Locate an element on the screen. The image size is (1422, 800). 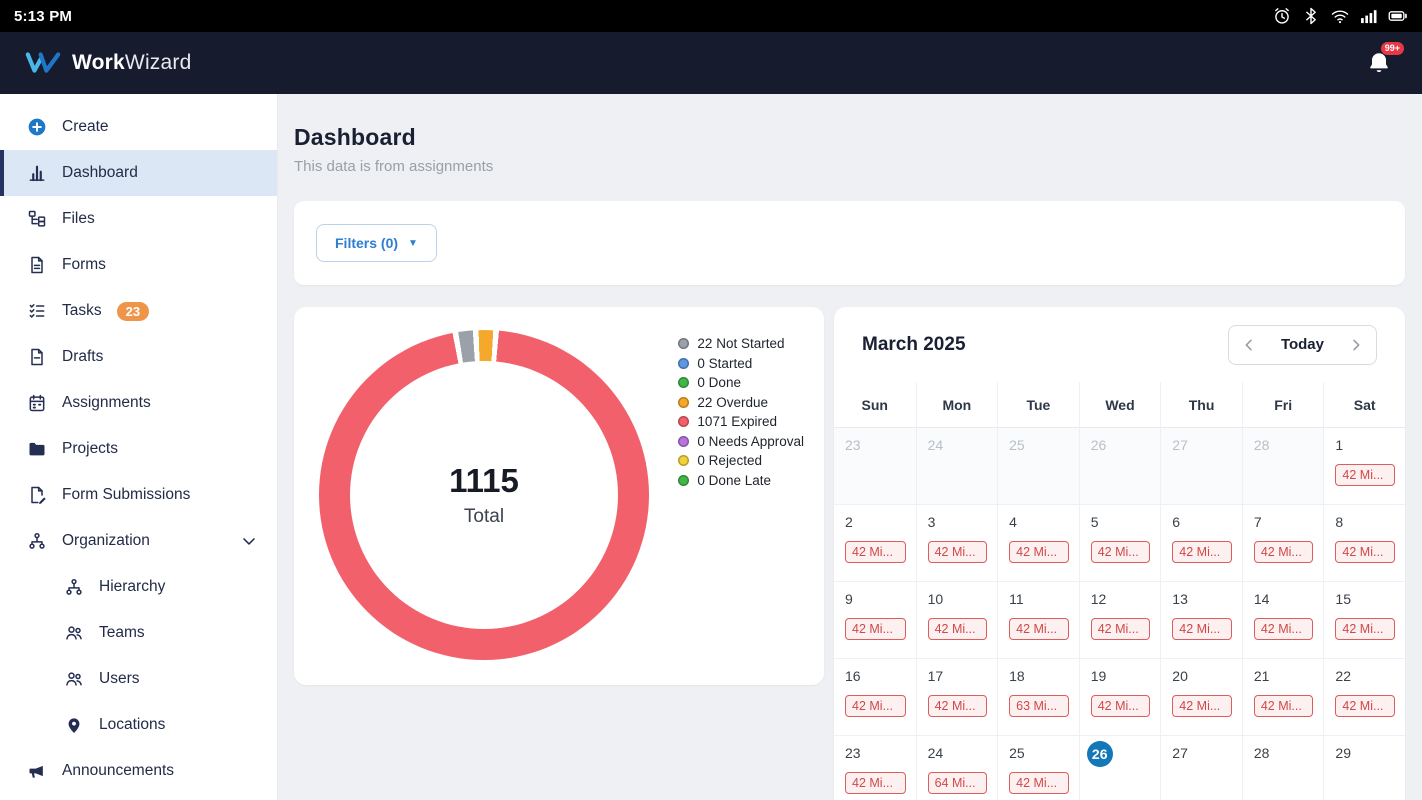
sidebar-item-assignments: Assignments is located at coordinates (138, 403).